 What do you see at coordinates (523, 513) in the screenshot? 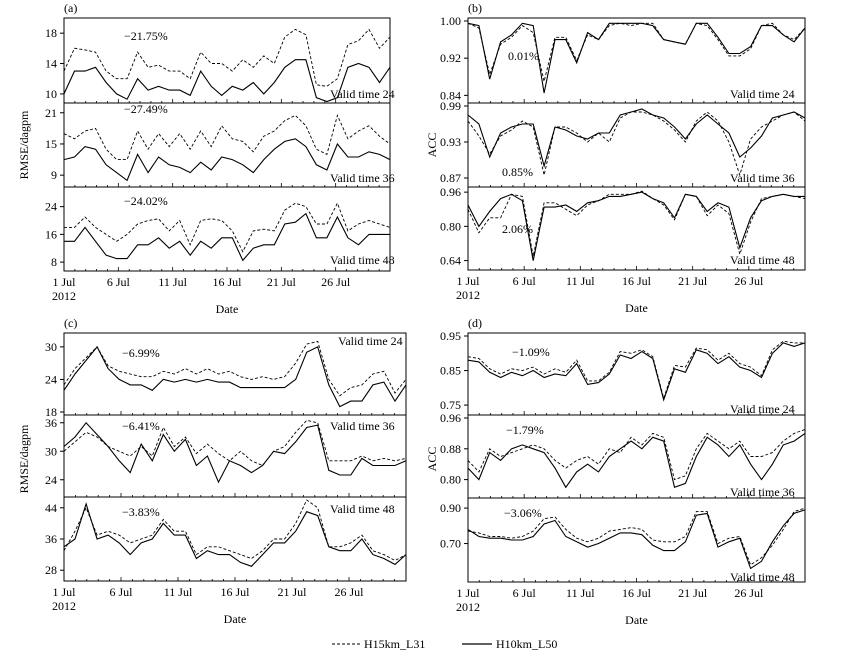
I see `percent-annotation: −3.06%` at bounding box center [523, 513].